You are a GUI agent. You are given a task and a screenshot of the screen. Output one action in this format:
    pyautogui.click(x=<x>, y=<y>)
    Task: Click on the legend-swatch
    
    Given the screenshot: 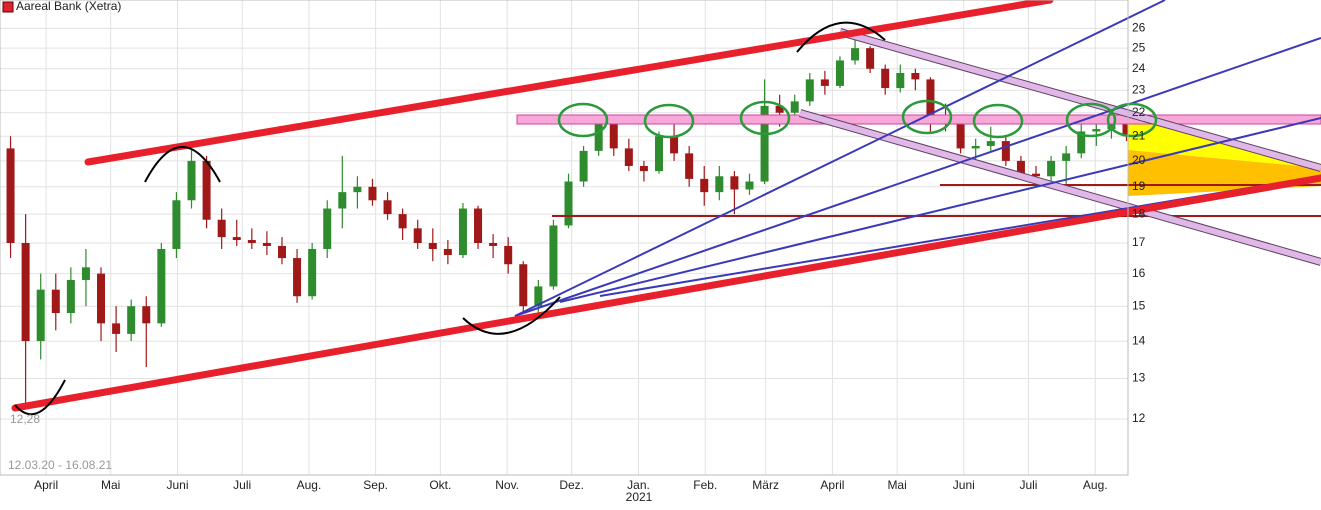 What is the action you would take?
    pyautogui.click(x=8, y=7)
    